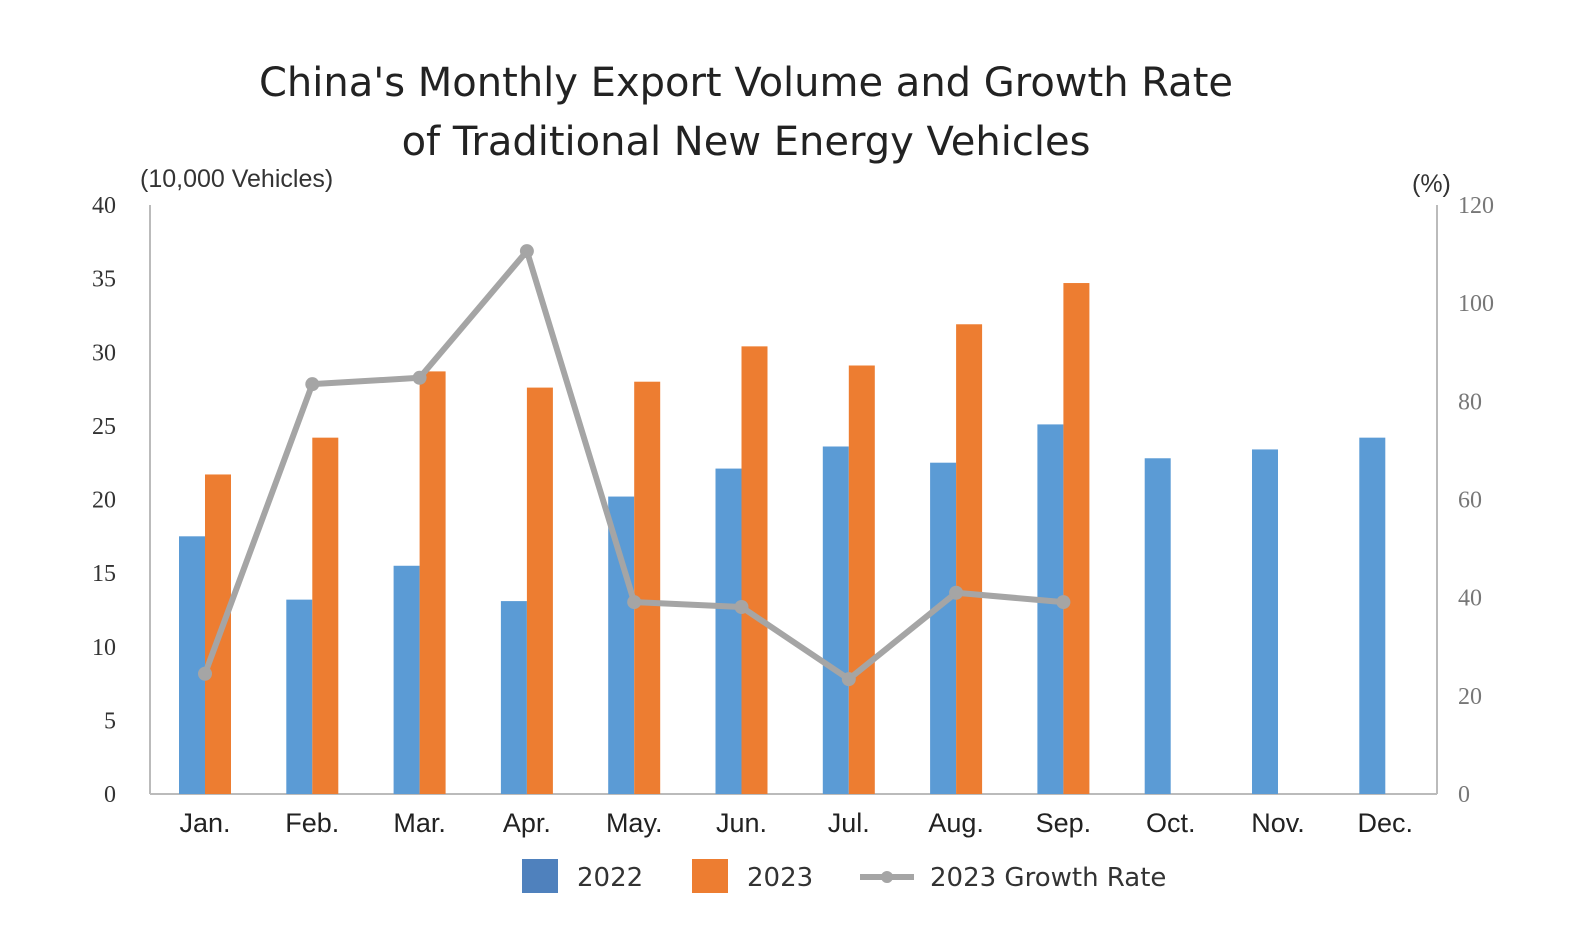 The image size is (1570, 950). I want to click on legend-label-2022: 2022, so click(610, 878).